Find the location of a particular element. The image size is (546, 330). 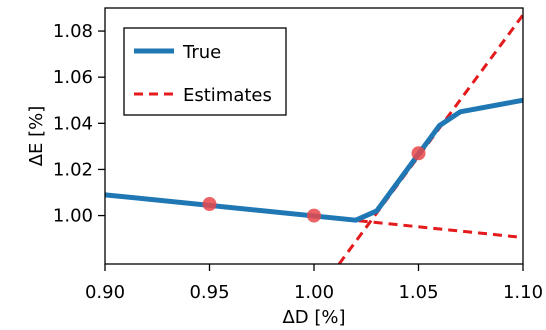

y-tick-label: 1.00 is located at coordinates (73, 216).